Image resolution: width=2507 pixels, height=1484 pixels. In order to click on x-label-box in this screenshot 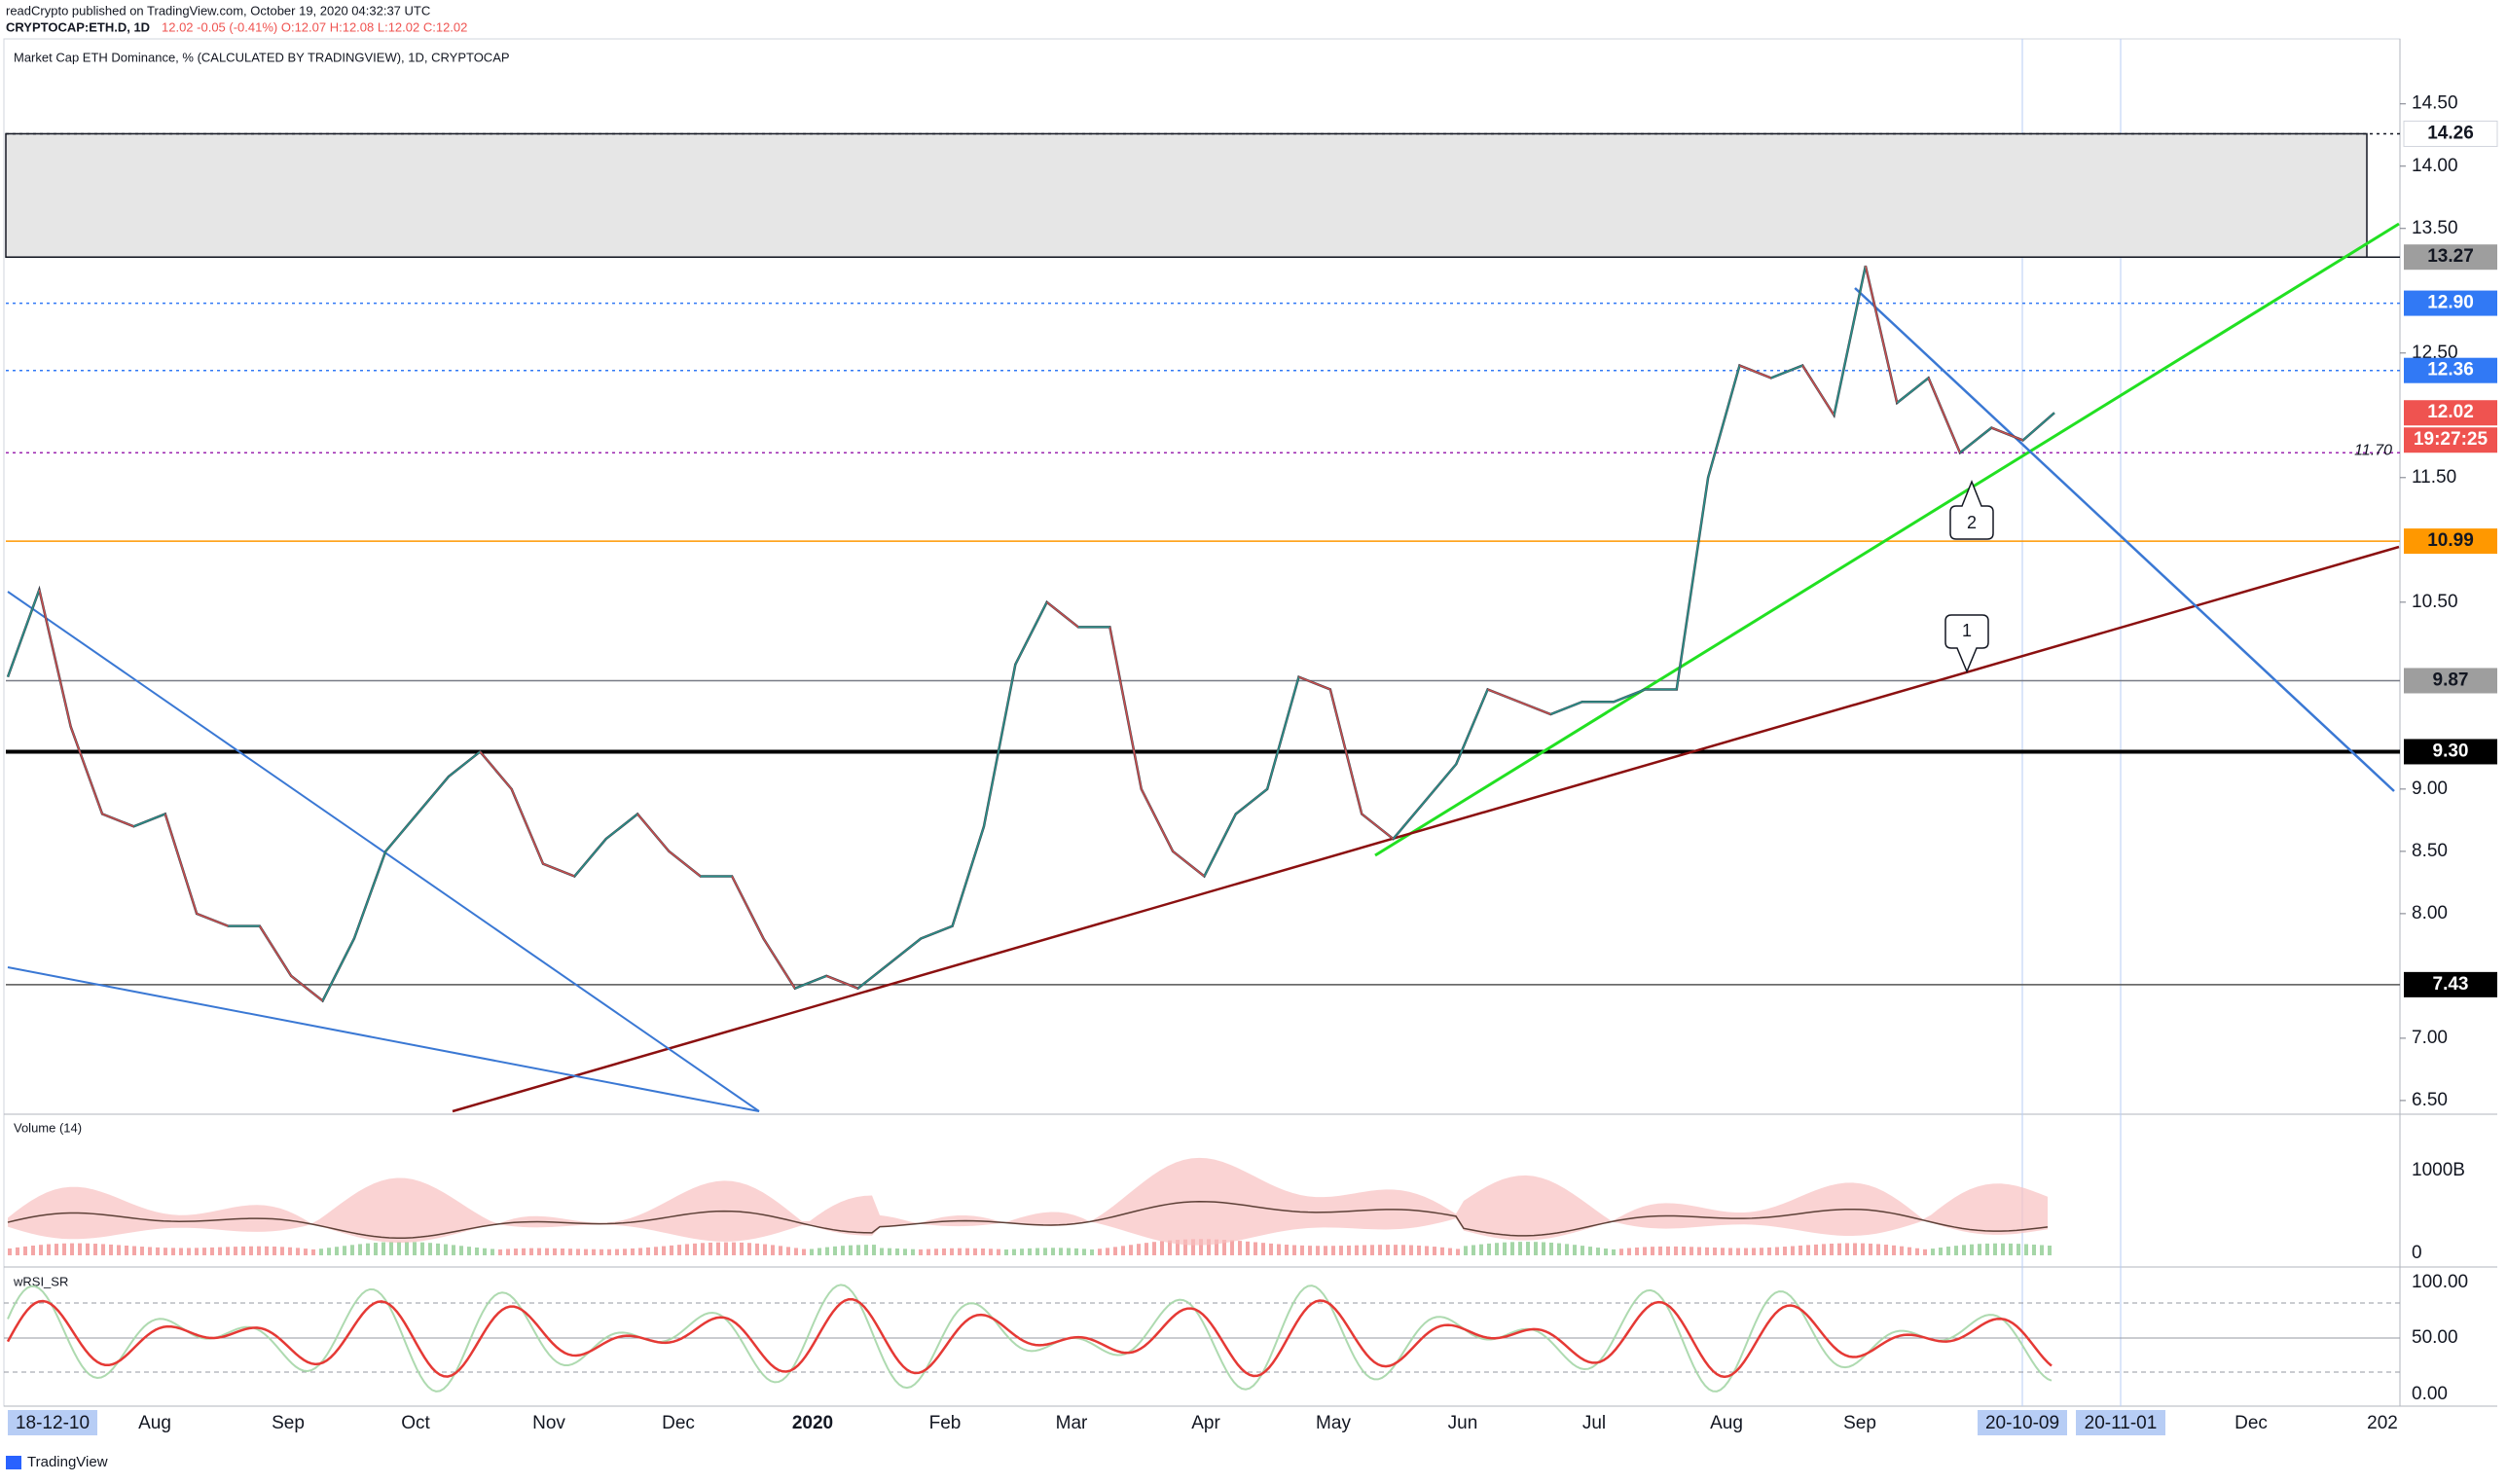, I will do `click(53, 1423)`.